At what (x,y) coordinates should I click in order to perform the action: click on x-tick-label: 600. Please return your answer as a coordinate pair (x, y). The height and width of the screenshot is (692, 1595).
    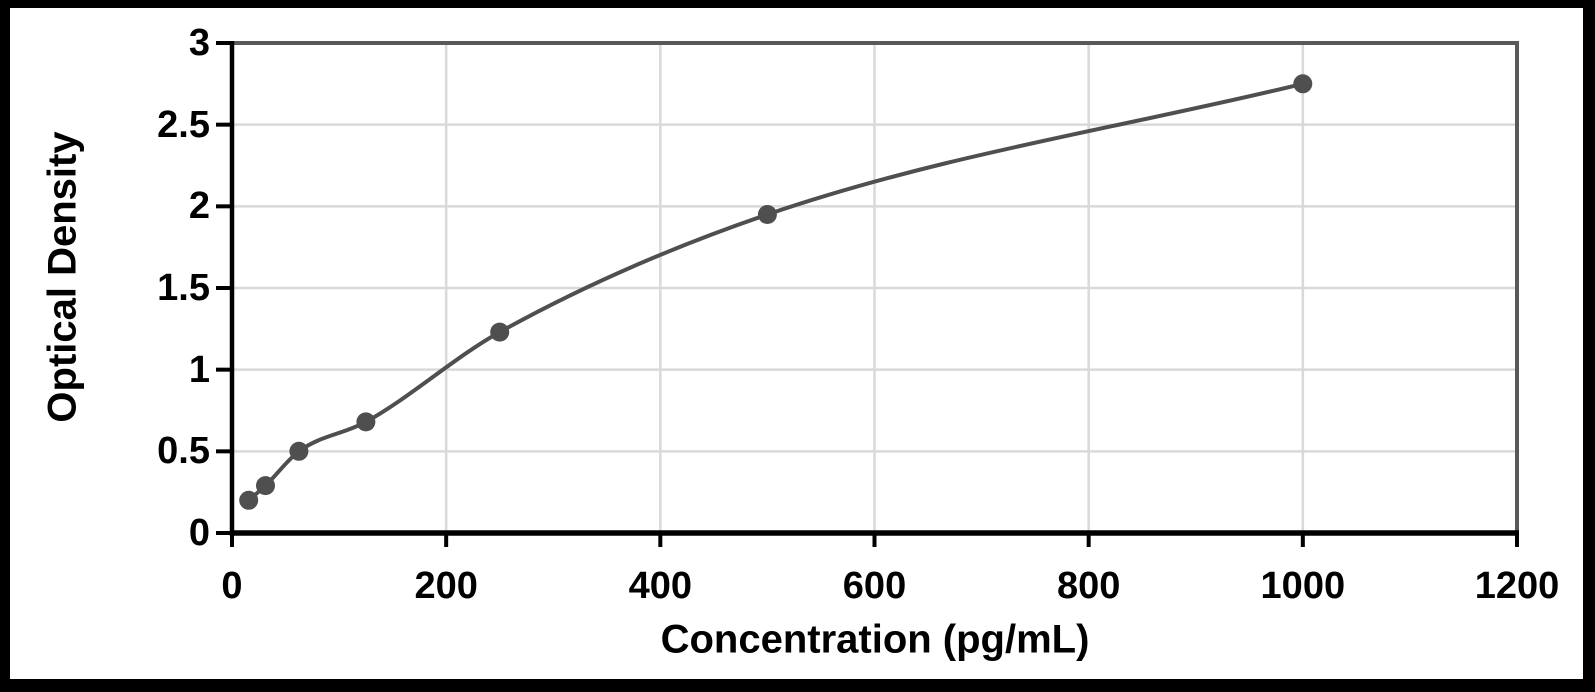
    Looking at the image, I should click on (874, 586).